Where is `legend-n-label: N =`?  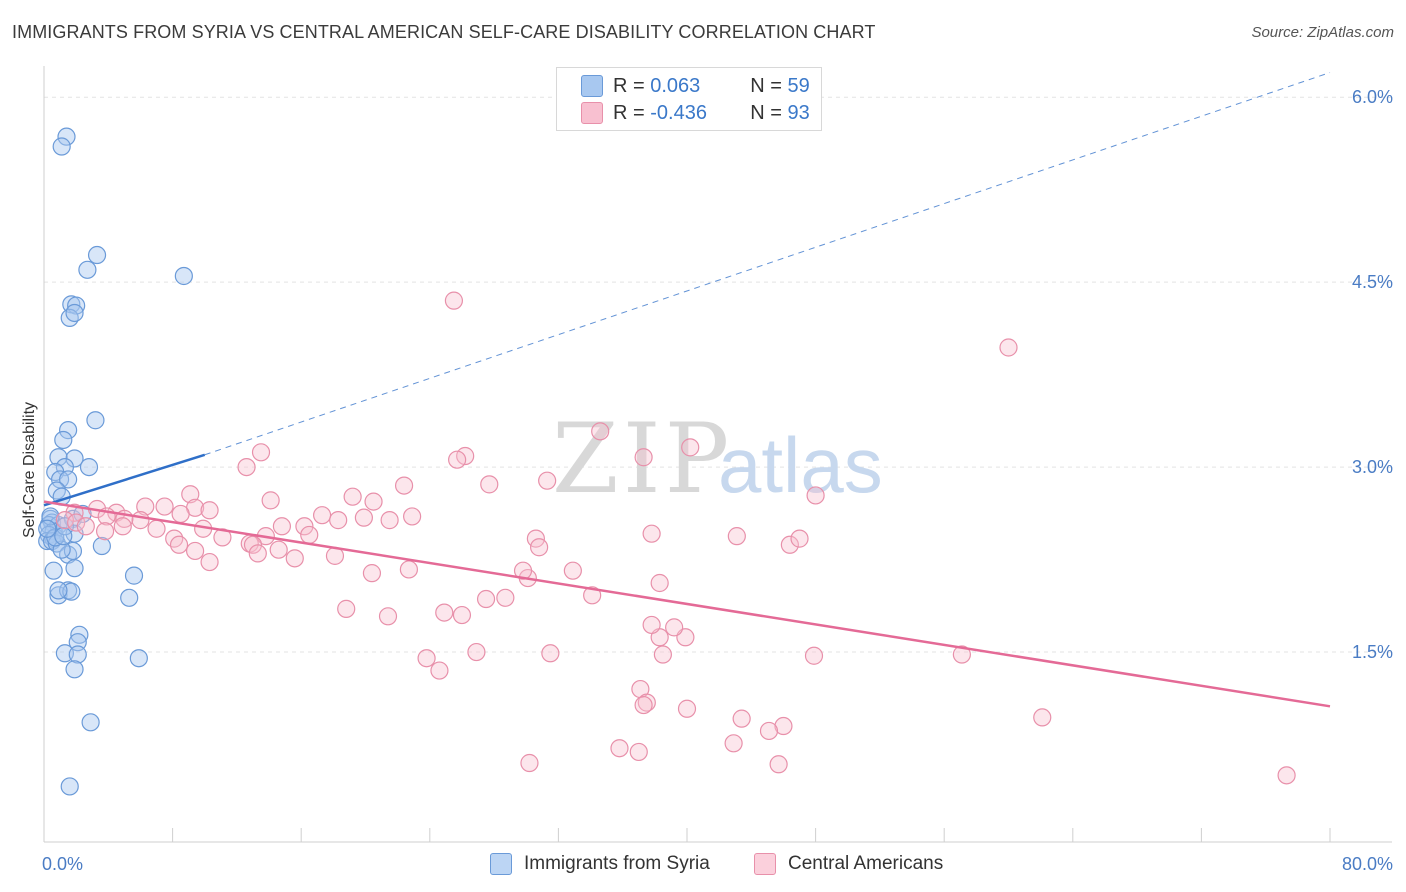
legend-n-label: N = is located at coordinates (766, 112).